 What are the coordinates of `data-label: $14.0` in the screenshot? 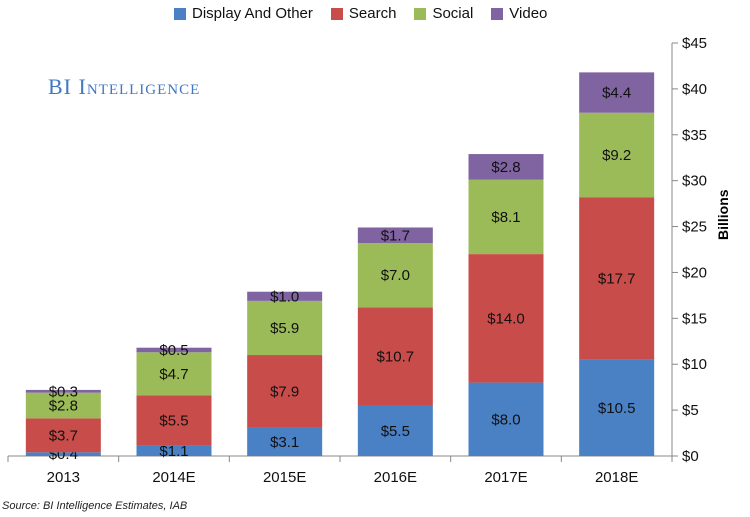 It's located at (506, 318).